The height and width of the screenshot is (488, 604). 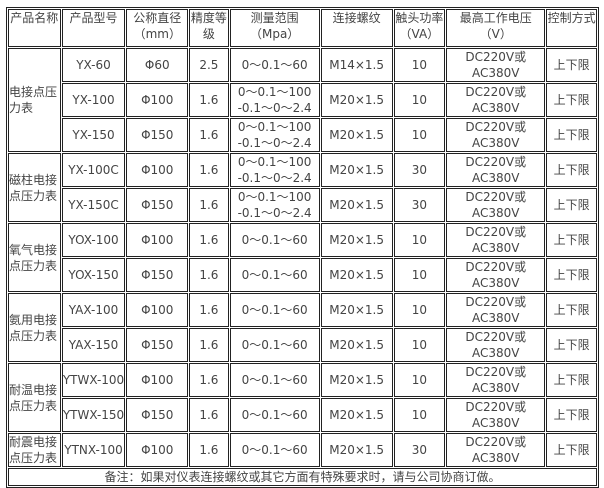 I want to click on header-product-name: 产品名称, so click(x=34, y=28).